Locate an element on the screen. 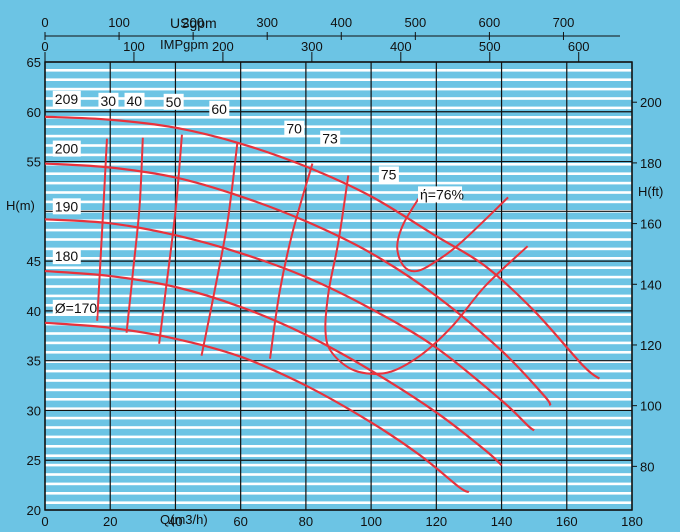 The height and width of the screenshot is (532, 680). imp-gpm-tick-label: 200 is located at coordinates (223, 46).